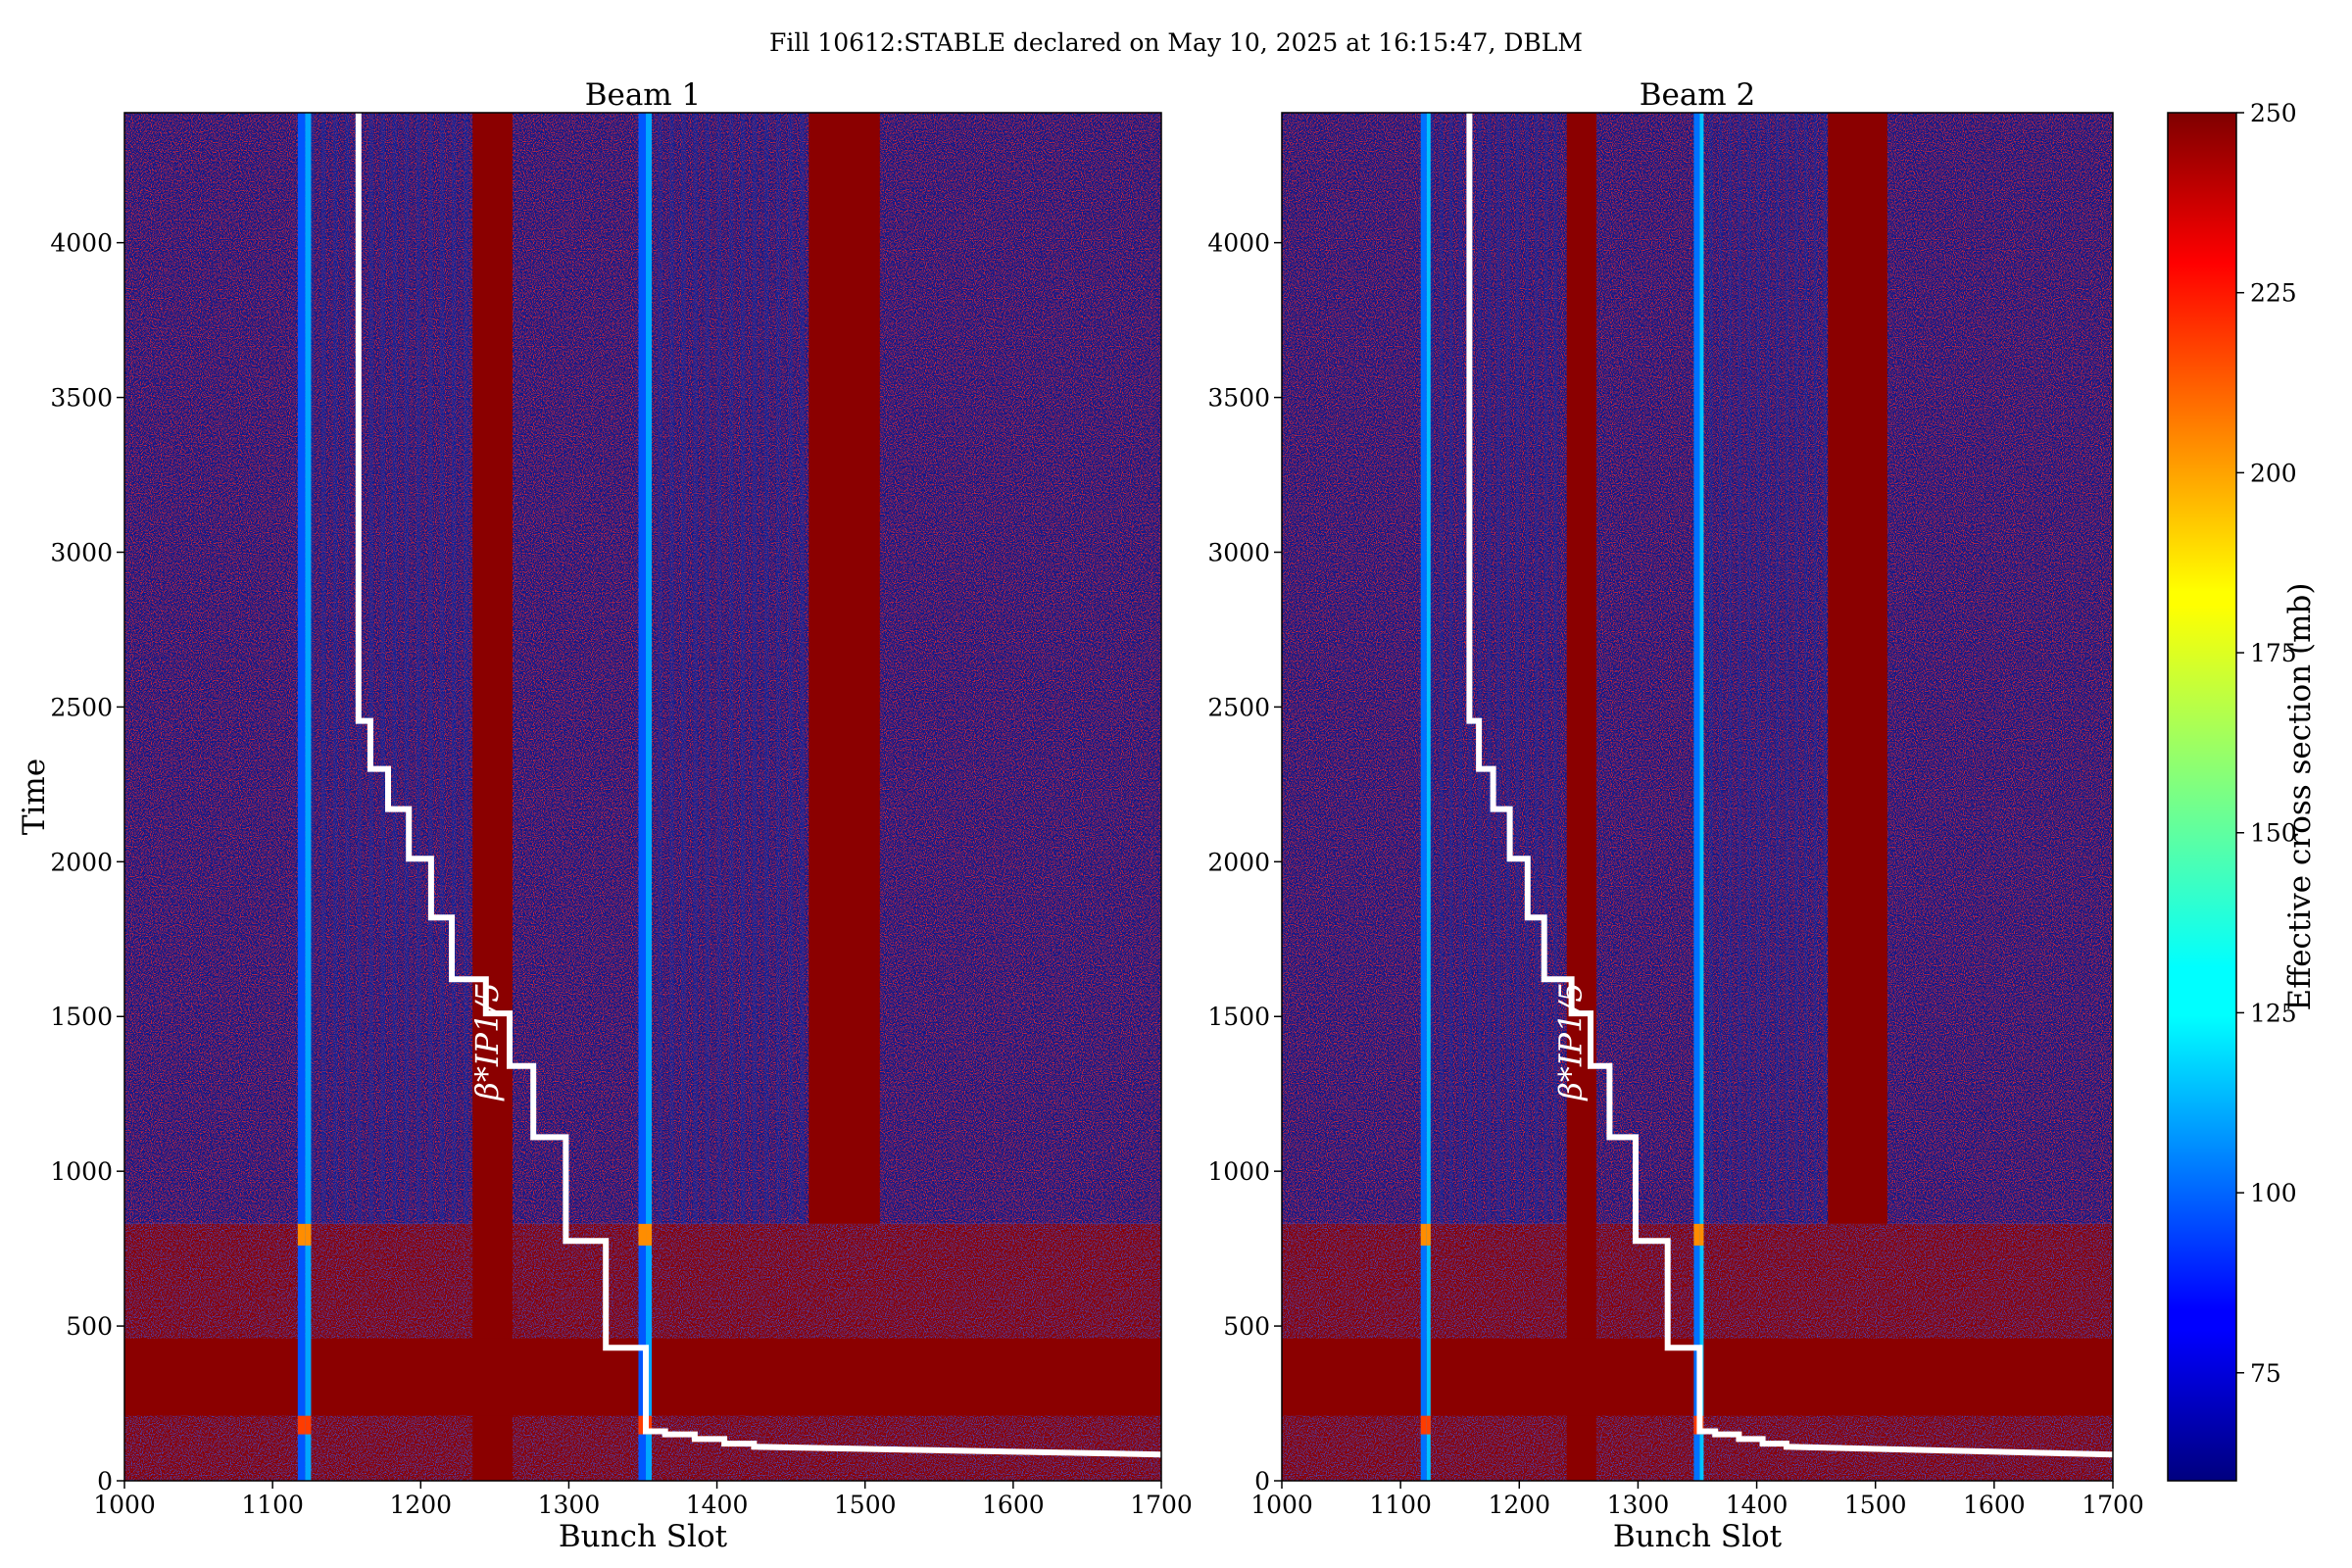 The image size is (2352, 1568). I want to click on panel-title: Beam 1, so click(643, 95).